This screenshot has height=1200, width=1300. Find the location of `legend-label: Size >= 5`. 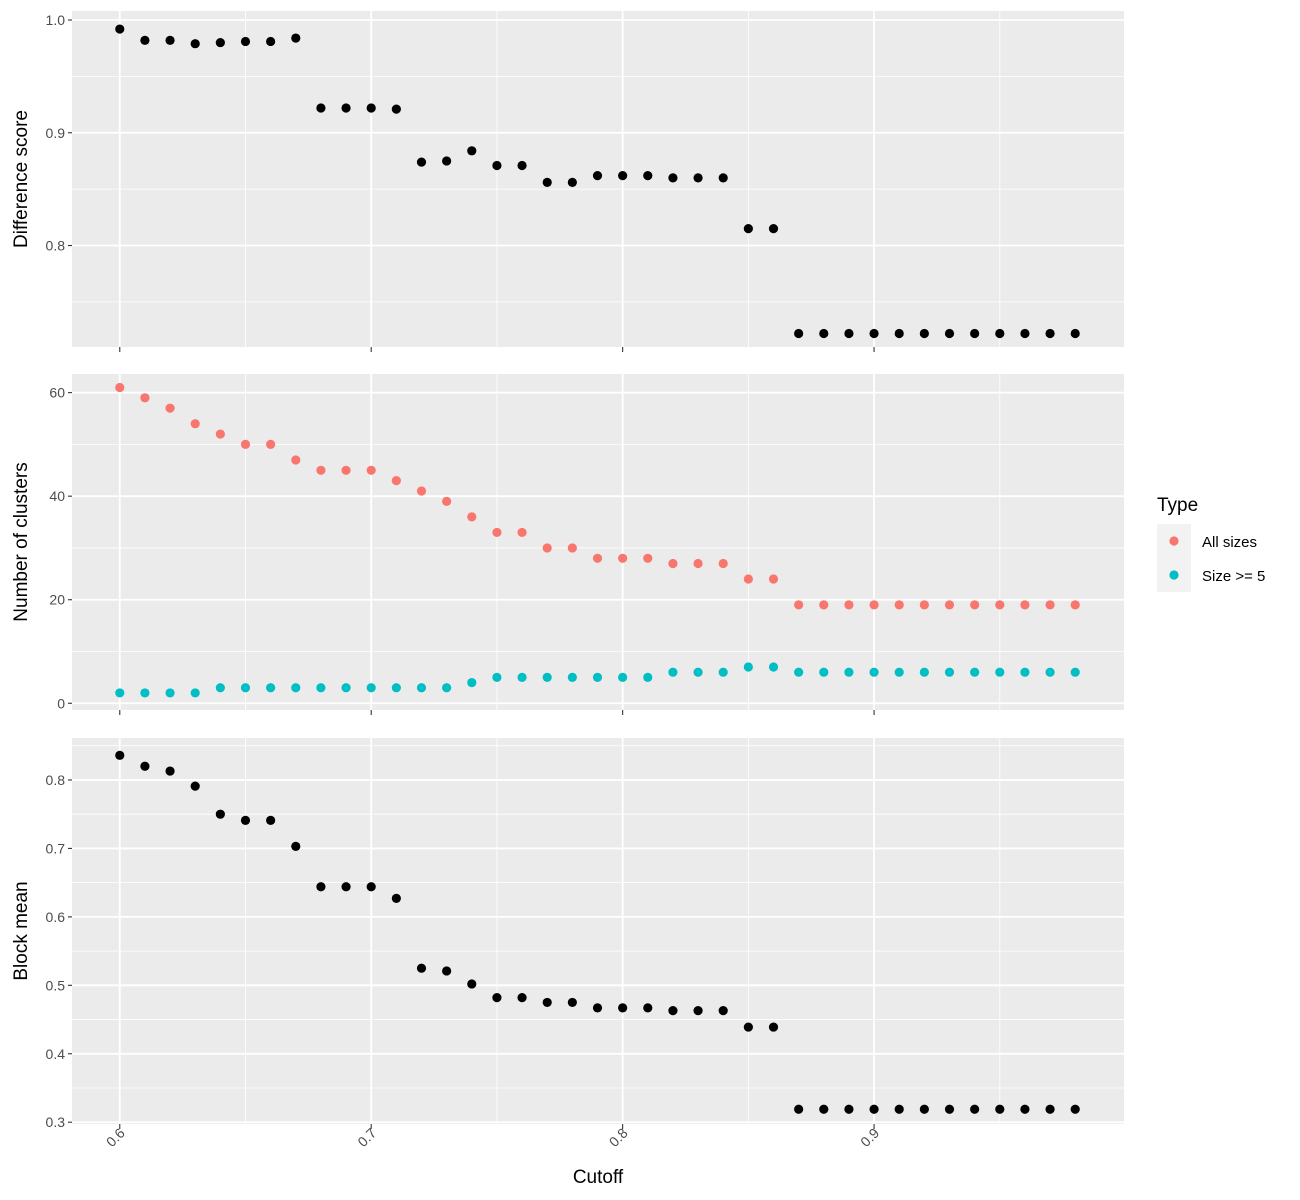

legend-label: Size >= 5 is located at coordinates (1233, 576).